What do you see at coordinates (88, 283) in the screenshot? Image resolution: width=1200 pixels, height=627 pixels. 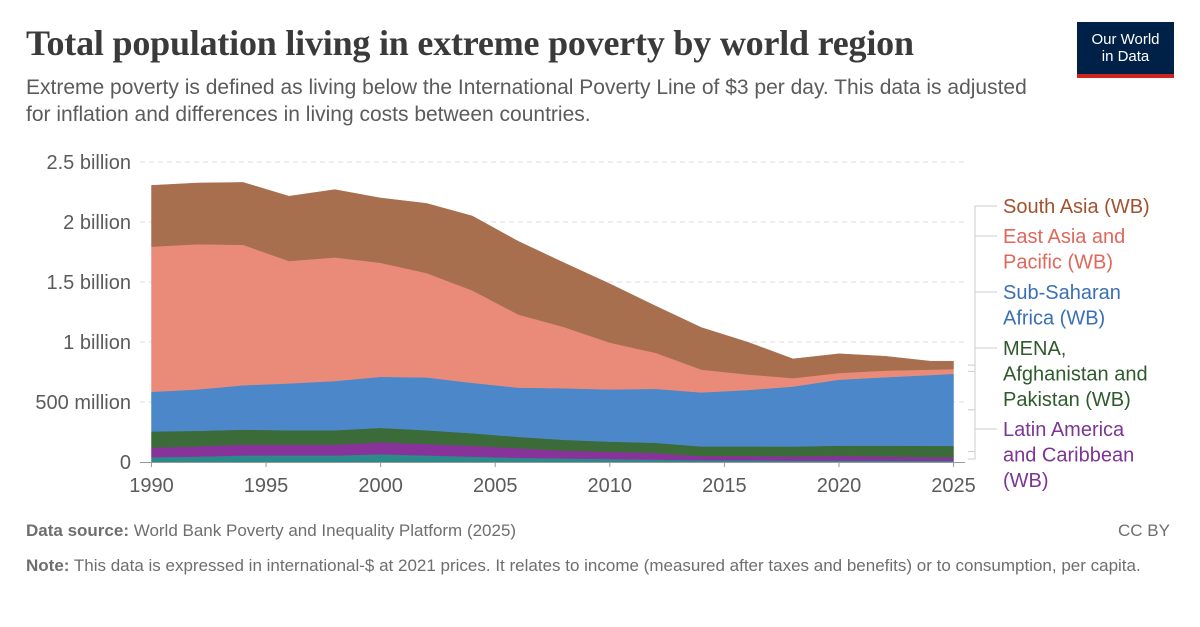 I see `y-tick-label: 1.5 billion` at bounding box center [88, 283].